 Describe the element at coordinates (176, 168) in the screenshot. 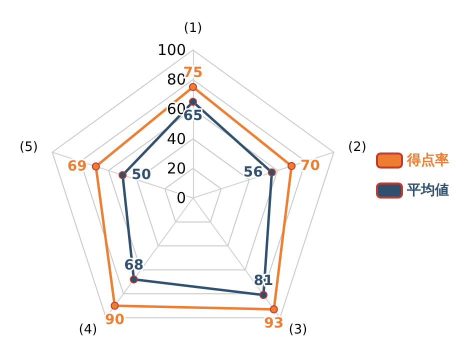

I see `y-tick-label: 20` at that location.